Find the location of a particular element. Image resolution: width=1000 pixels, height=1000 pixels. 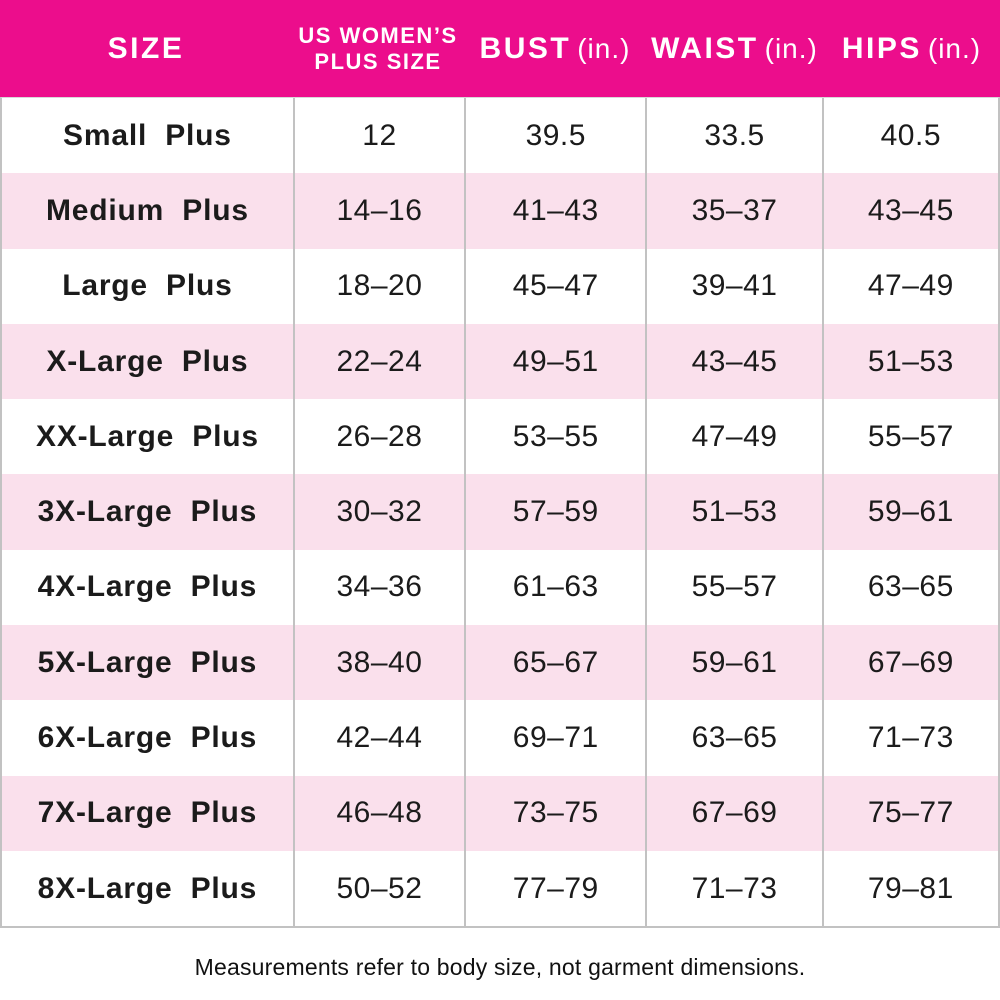

size-header-label: SIZE is located at coordinates (146, 48).